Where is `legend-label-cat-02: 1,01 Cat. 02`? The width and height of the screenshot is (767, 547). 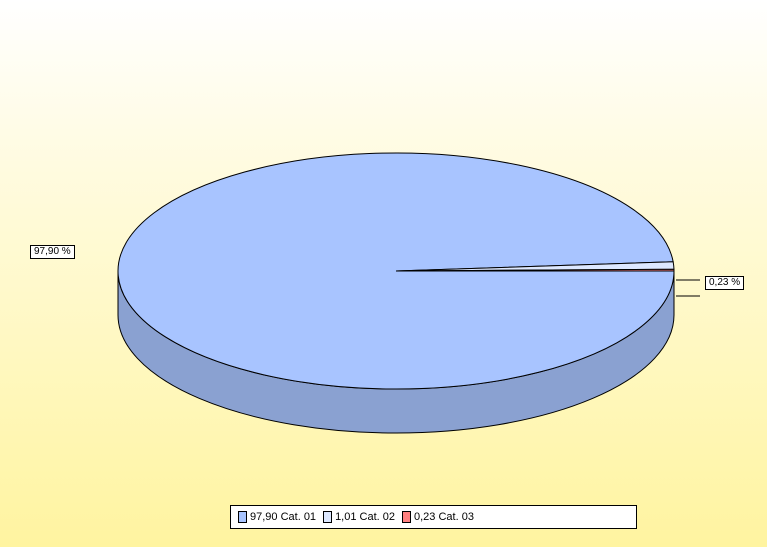
legend-label-cat-02: 1,01 Cat. 02 is located at coordinates (365, 517).